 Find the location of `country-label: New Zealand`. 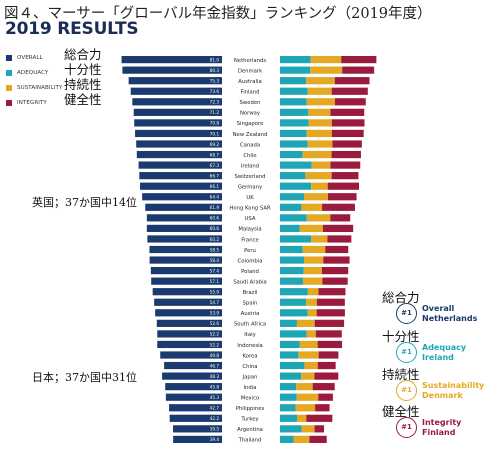

country-label: New Zealand is located at coordinates (250, 135).